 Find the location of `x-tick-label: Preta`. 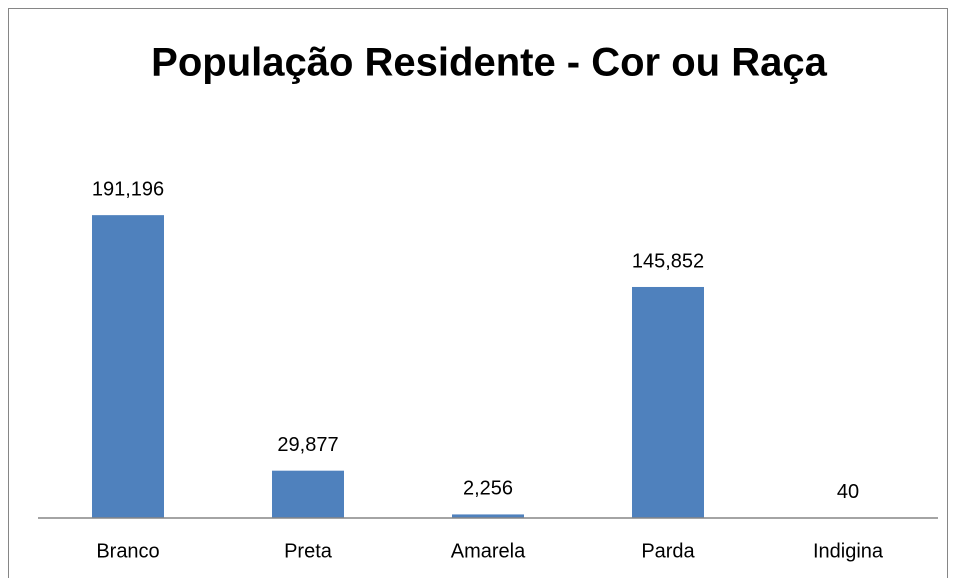

x-tick-label: Preta is located at coordinates (308, 551).